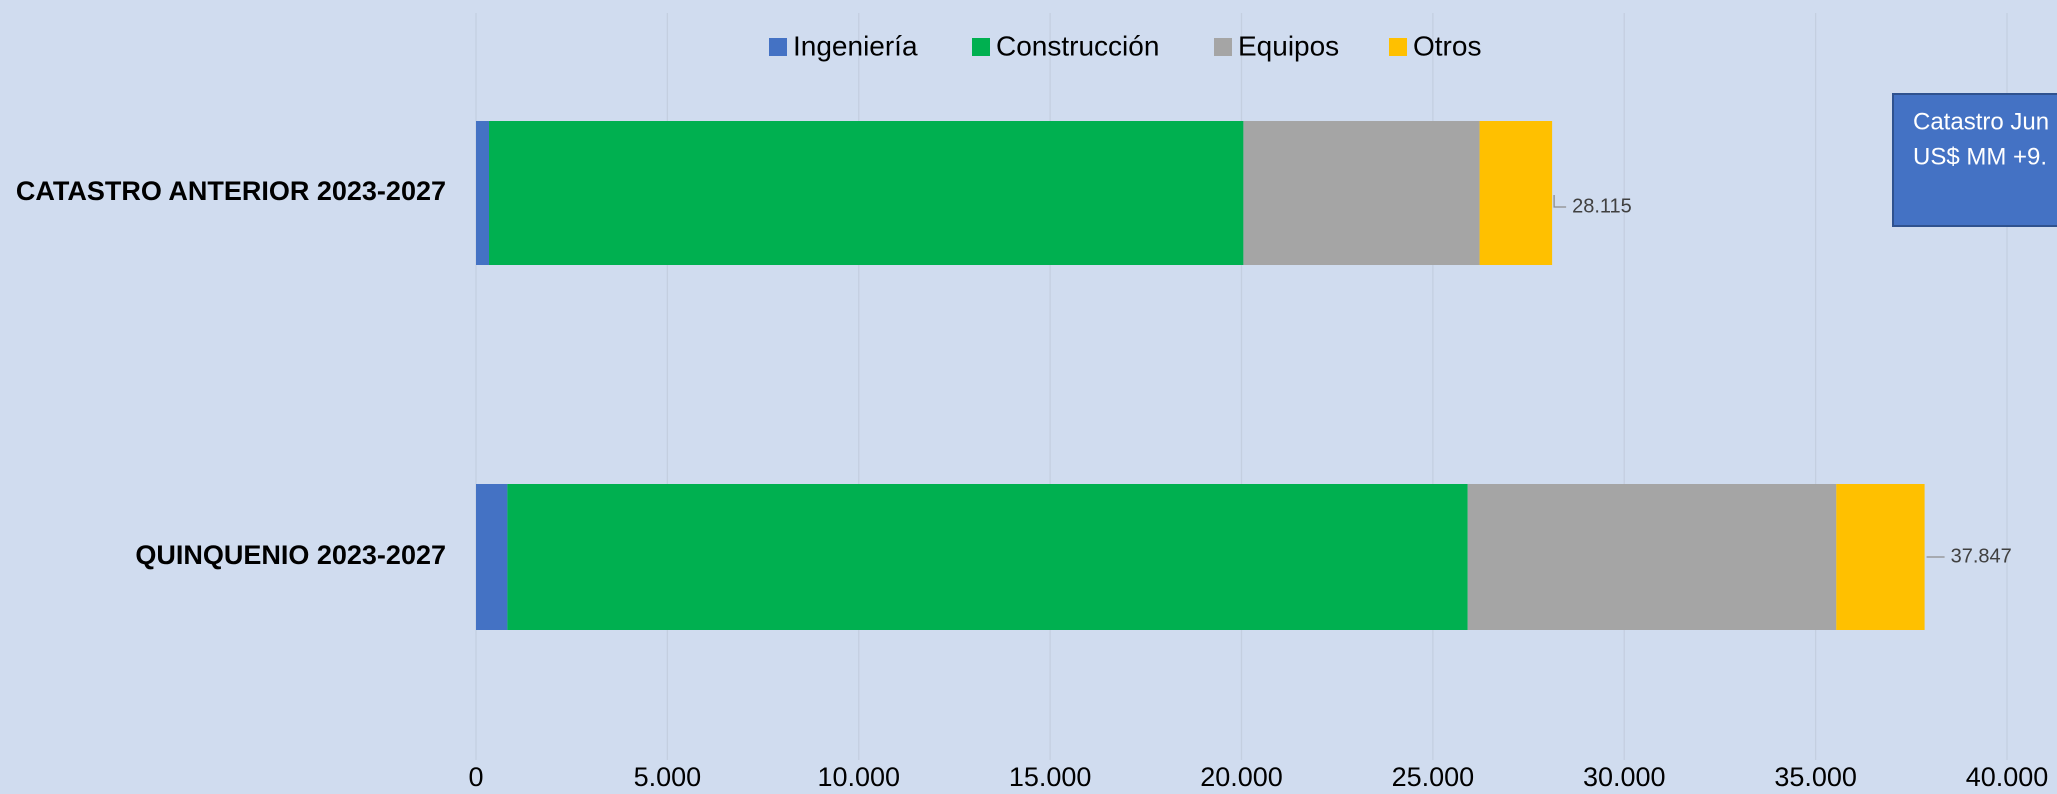 This screenshot has width=2057, height=794. What do you see at coordinates (1077, 45) in the screenshot?
I see `legend-label: Construcción` at bounding box center [1077, 45].